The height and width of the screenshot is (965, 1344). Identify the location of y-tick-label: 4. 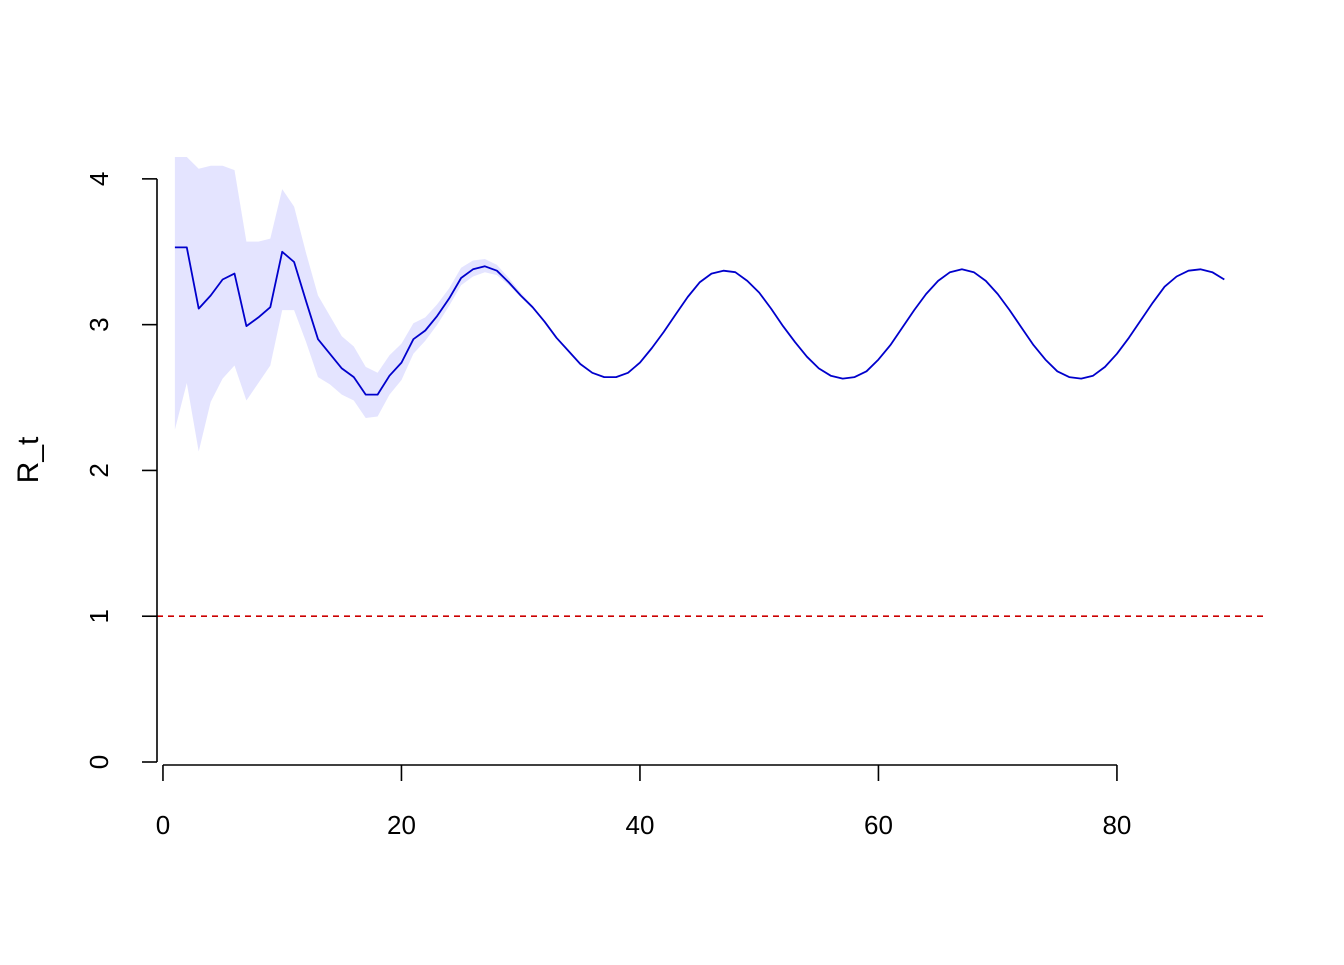
(99, 179).